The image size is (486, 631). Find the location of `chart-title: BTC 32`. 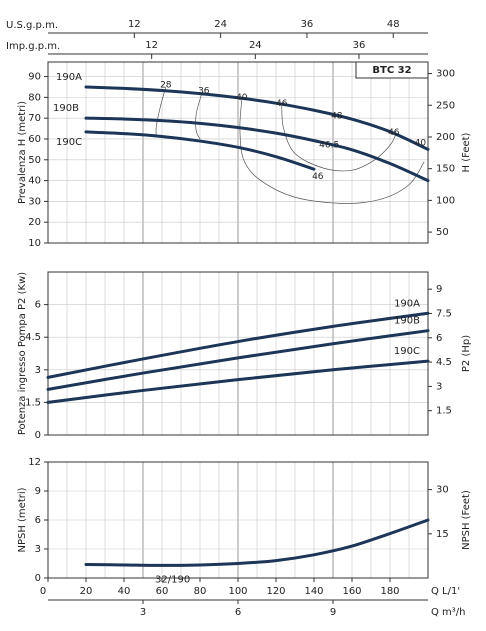

chart-title: BTC 32 is located at coordinates (391, 70).